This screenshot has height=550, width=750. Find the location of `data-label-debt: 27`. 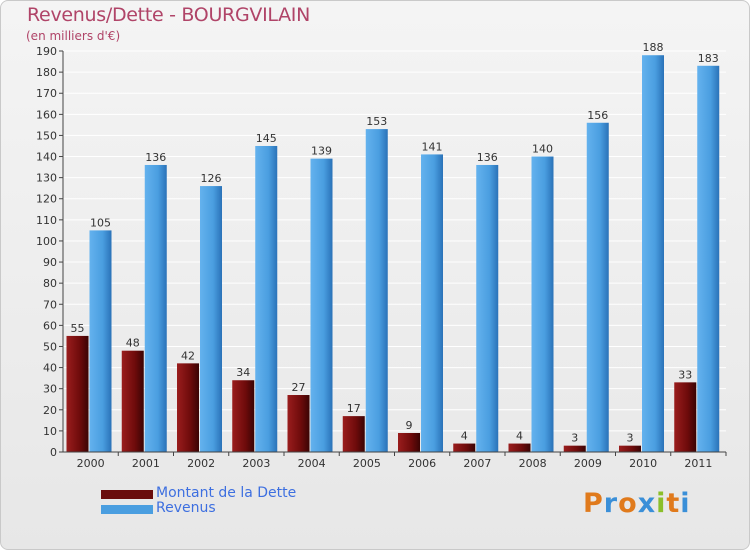

data-label-debt: 27 is located at coordinates (299, 387).